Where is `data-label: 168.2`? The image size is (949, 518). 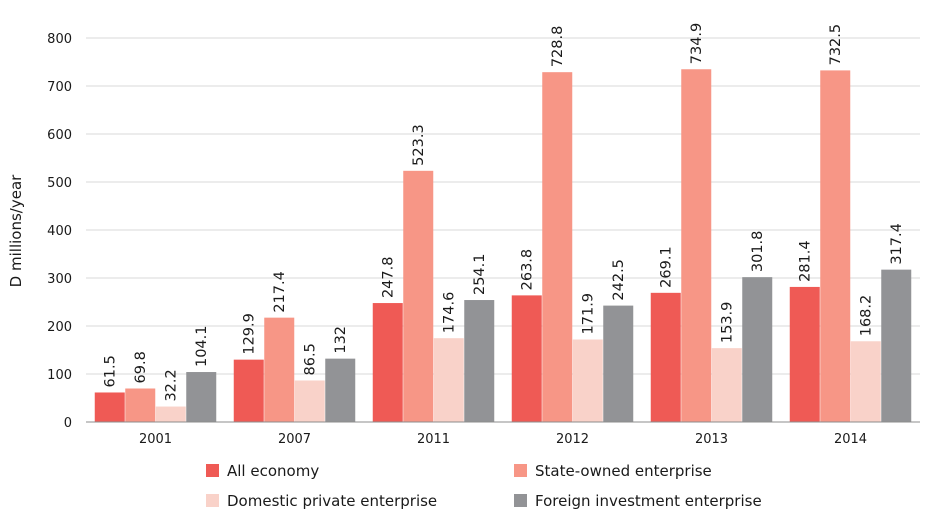 data-label: 168.2 is located at coordinates (867, 316).